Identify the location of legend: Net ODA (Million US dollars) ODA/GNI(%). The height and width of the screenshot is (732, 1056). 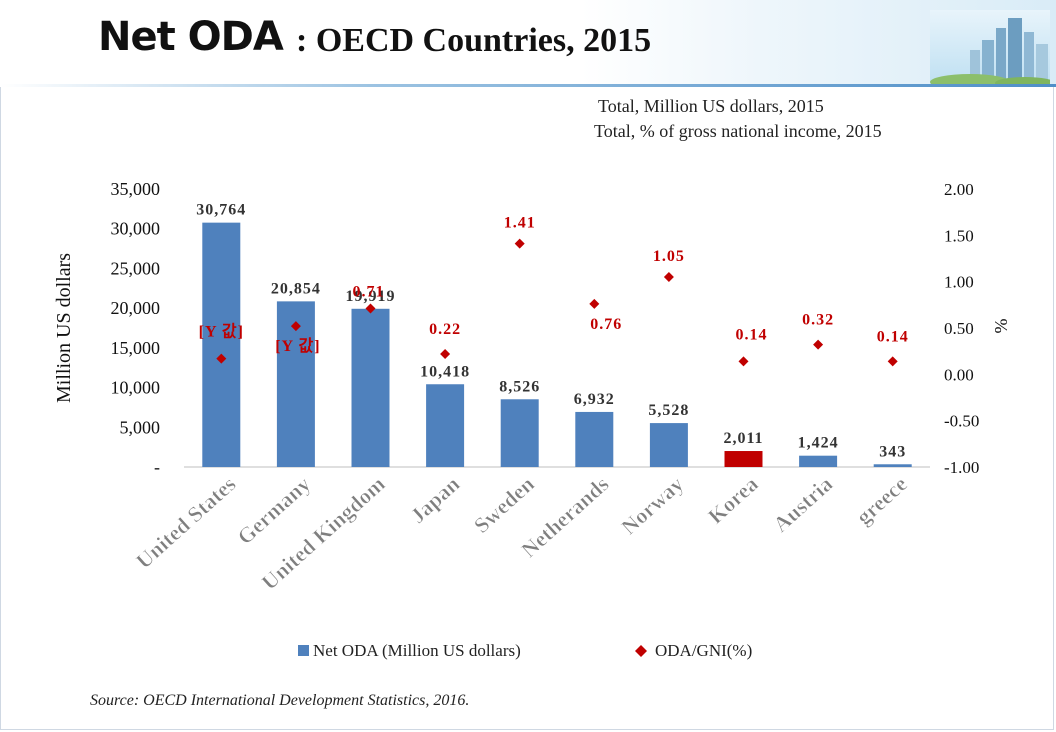
(525, 650).